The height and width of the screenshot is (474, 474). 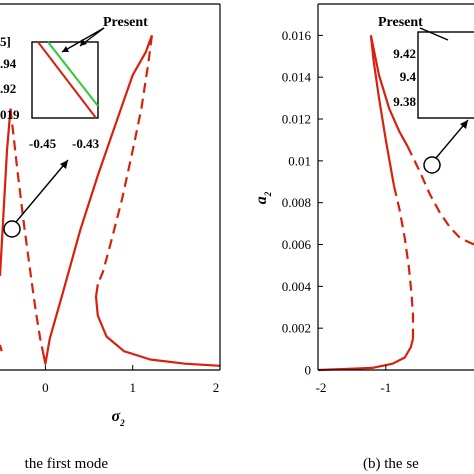 I want to click on chart-a-present-label: Present, so click(x=125, y=22).